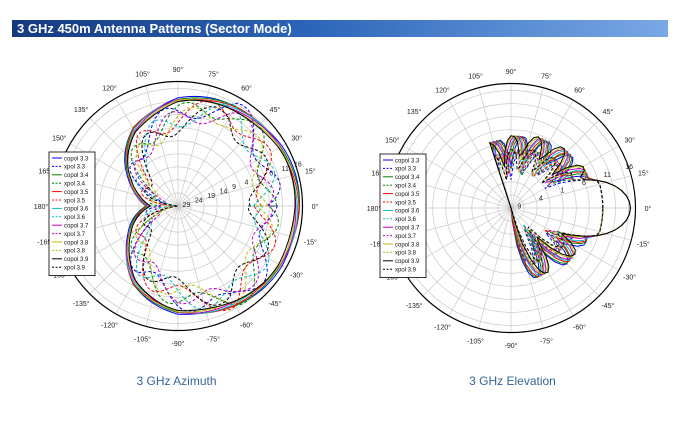 This screenshot has height=424, width=690. I want to click on angle-tick-label: 120°, so click(442, 90).